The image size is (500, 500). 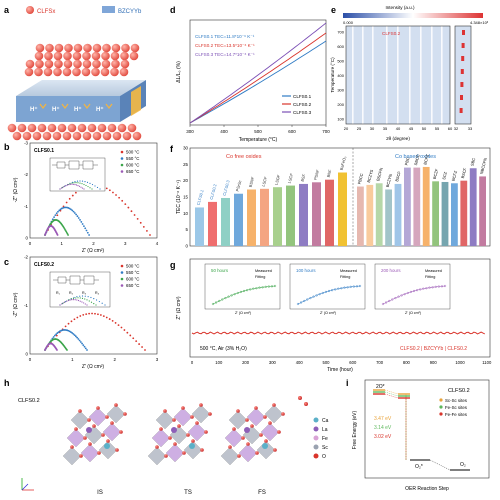 I want to click on zoom-peak, so click(x=463, y=32).